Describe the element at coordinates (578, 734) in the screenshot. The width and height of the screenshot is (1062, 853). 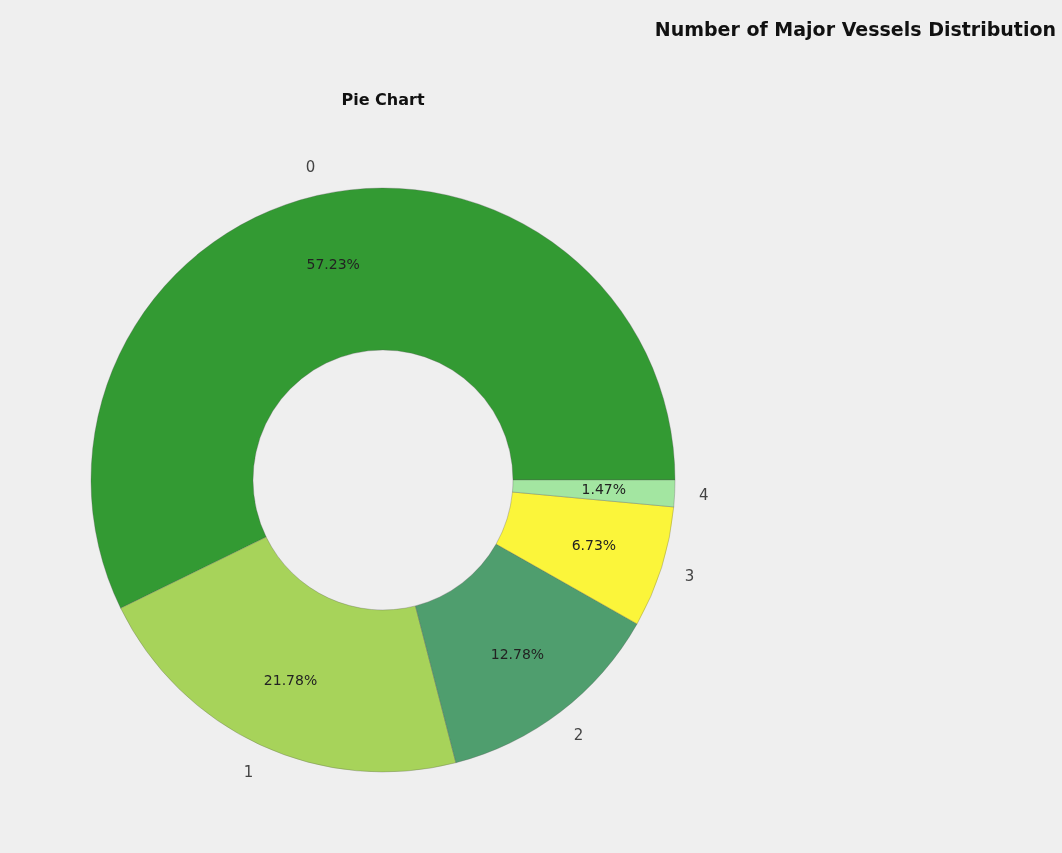
I see `slice-label: 2` at that location.